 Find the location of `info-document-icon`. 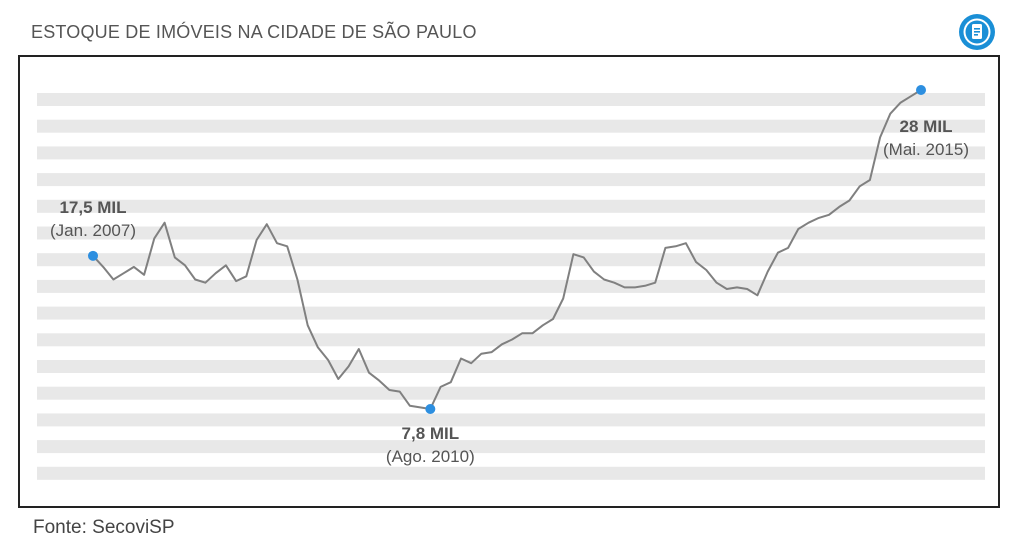

info-document-icon is located at coordinates (977, 32).